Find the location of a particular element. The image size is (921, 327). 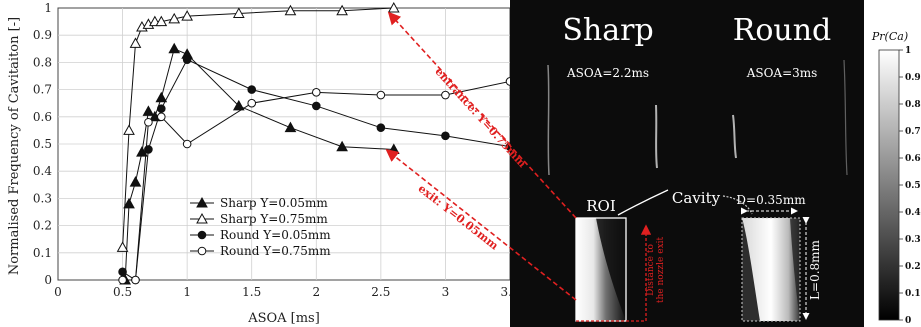

colorbar-tick-label: 1 is located at coordinates (908, 51).